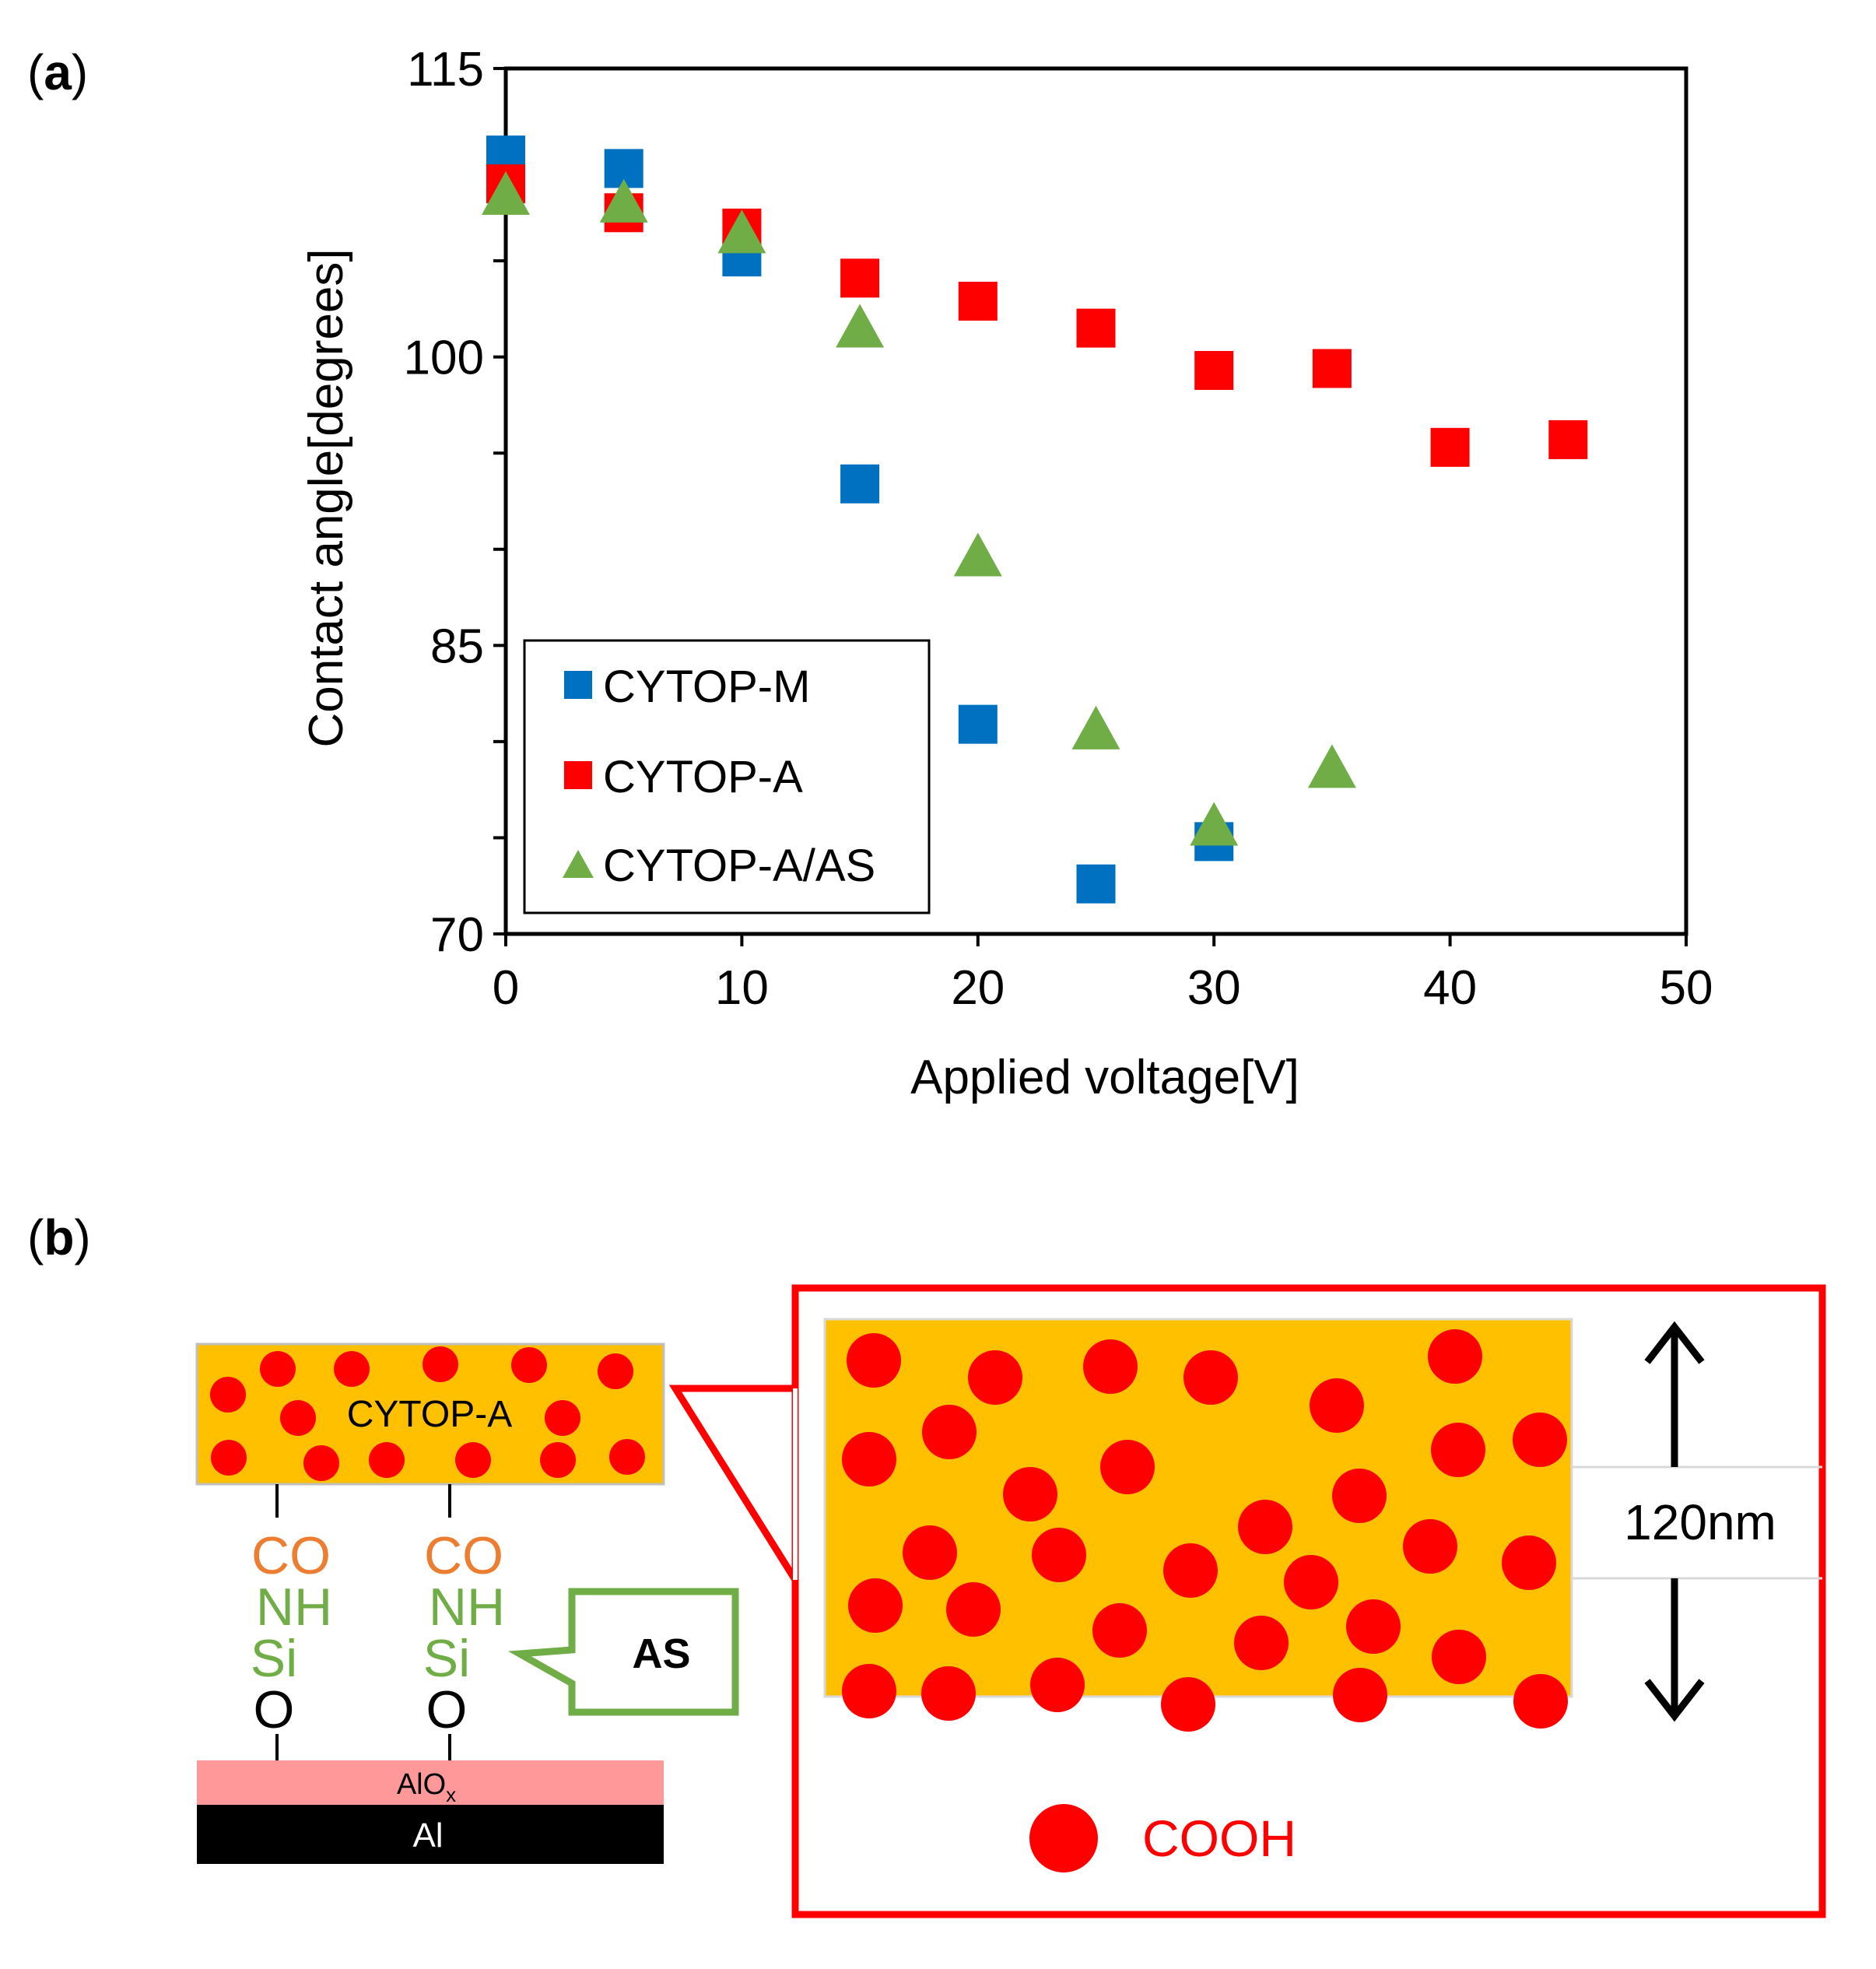 The image size is (1876, 1969). I want to click on y-tick-label: 115, so click(446, 70).